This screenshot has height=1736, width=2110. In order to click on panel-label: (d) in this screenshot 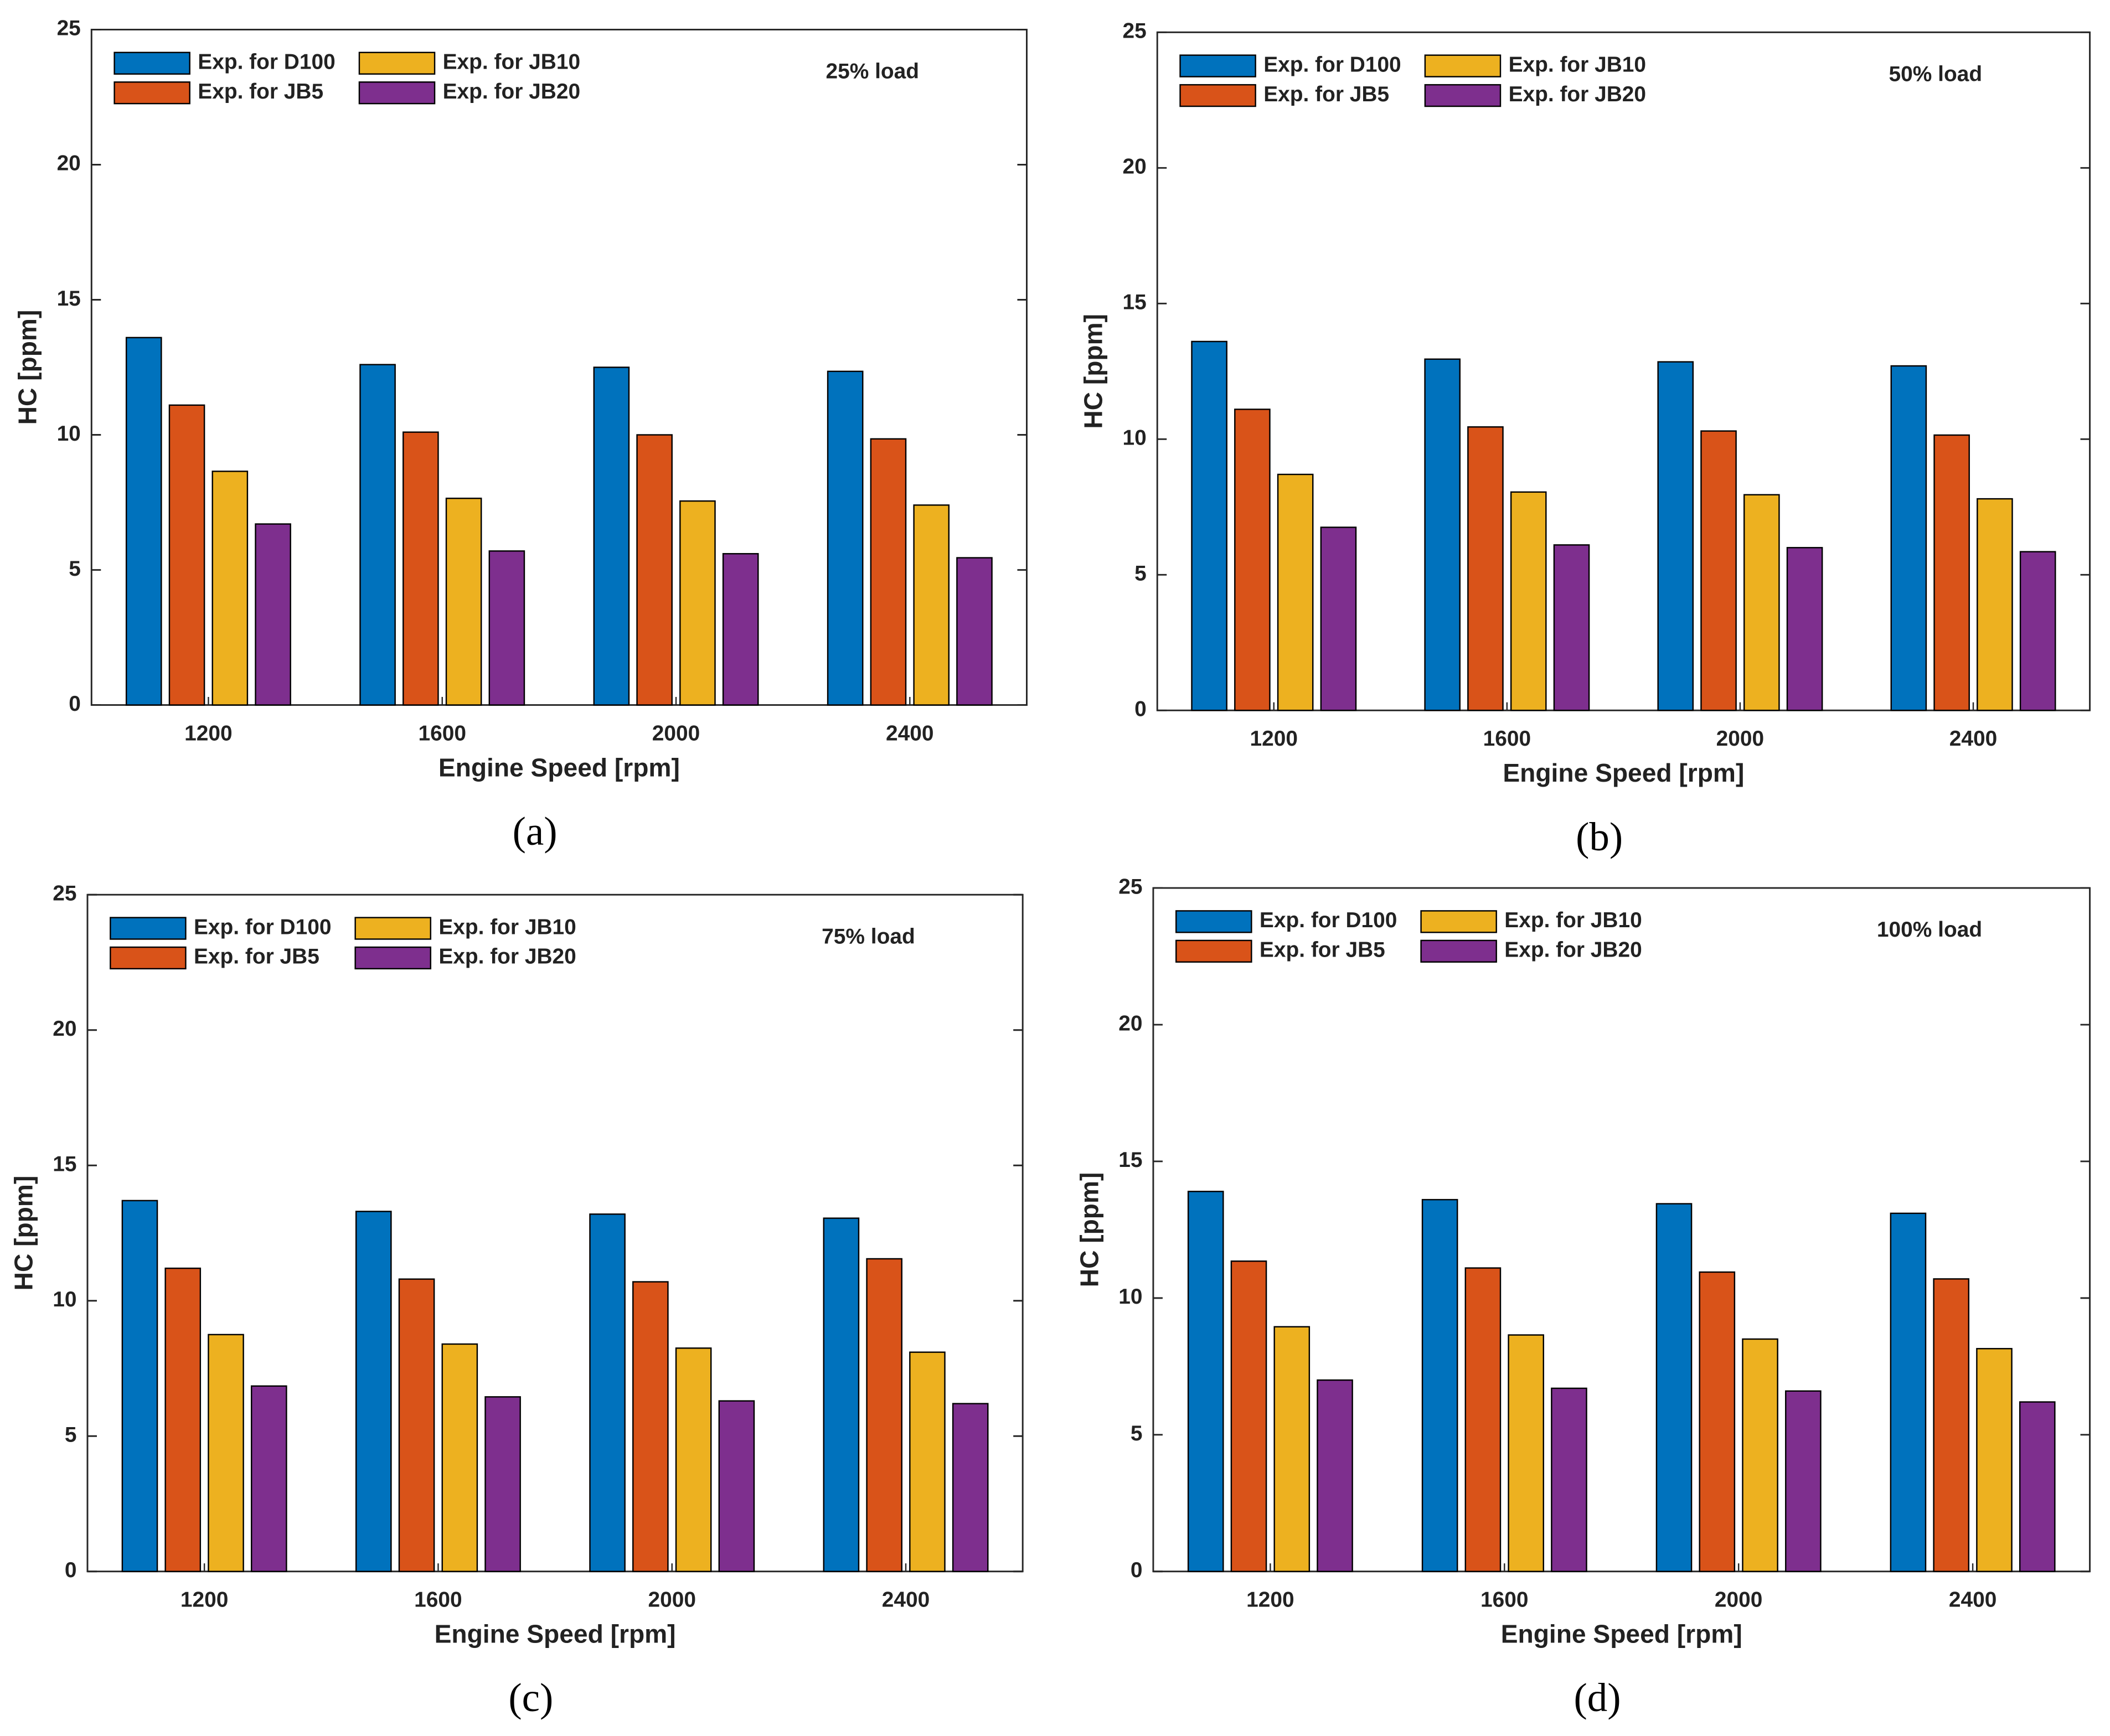, I will do `click(1597, 1698)`.